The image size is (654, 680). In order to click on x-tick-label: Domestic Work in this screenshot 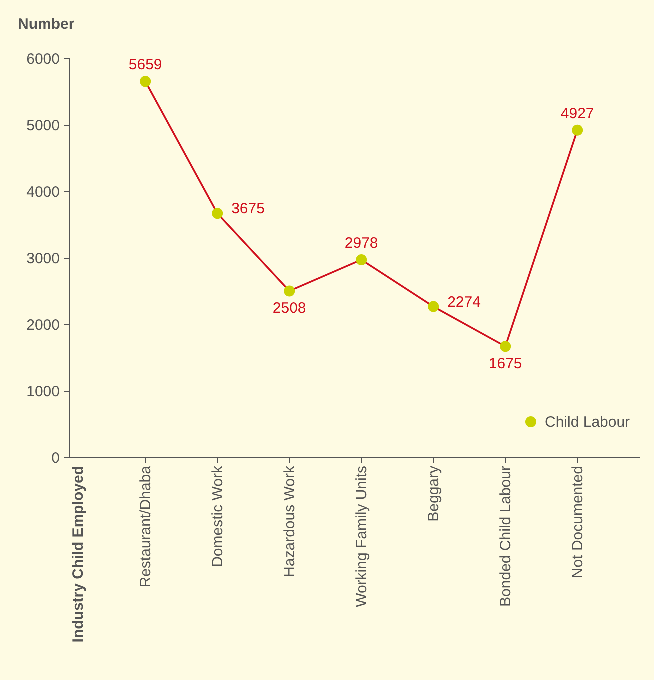, I will do `click(218, 517)`.